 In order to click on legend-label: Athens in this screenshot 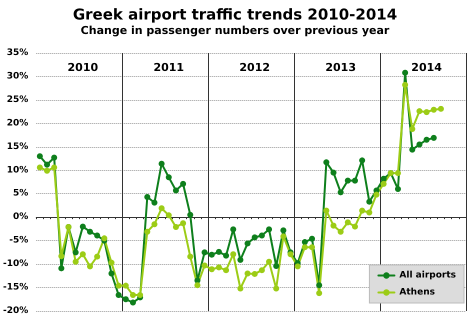, I will do `click(417, 293)`.